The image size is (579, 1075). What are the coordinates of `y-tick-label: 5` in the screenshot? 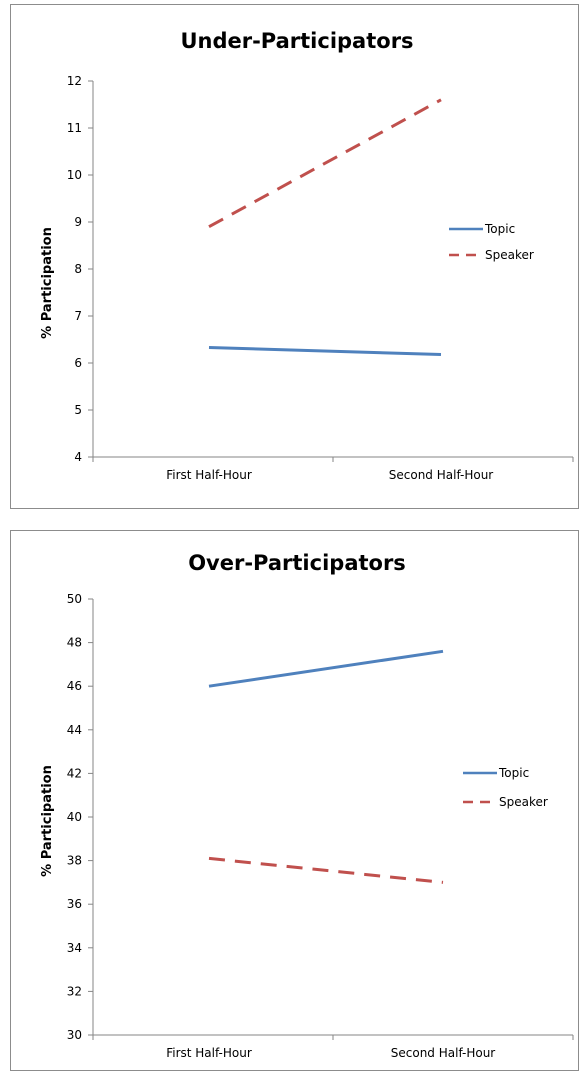 It's located at (78, 410).